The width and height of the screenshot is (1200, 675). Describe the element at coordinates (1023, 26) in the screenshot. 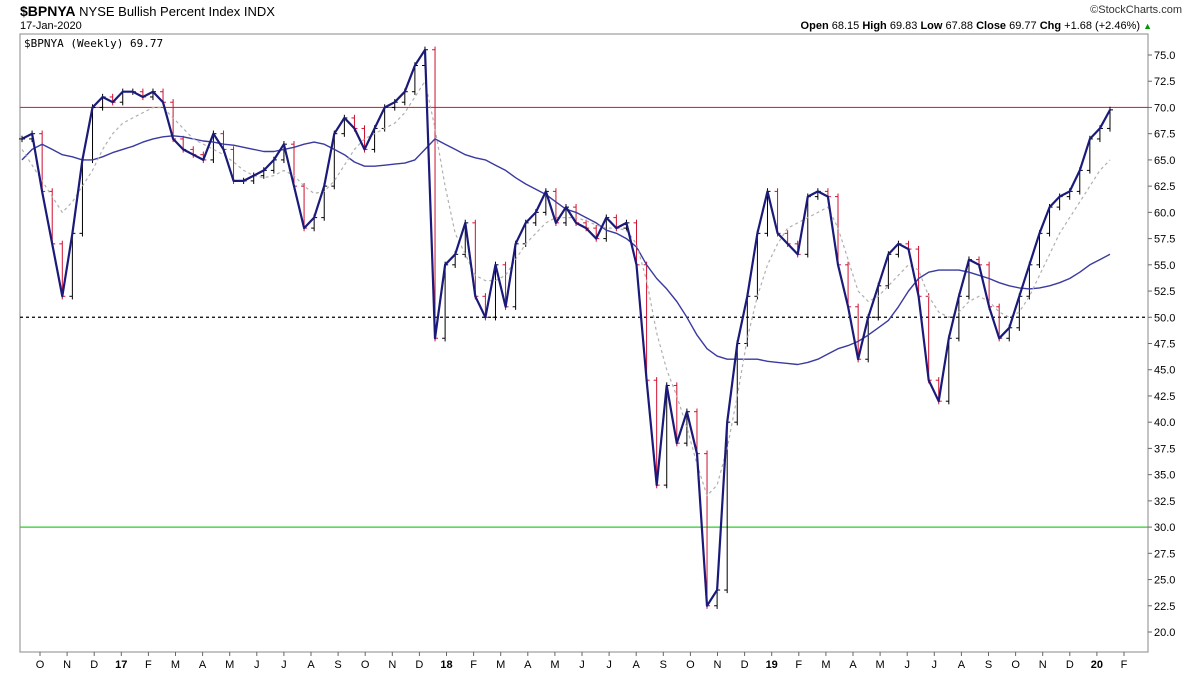

I see `close-value: 69.77` at that location.